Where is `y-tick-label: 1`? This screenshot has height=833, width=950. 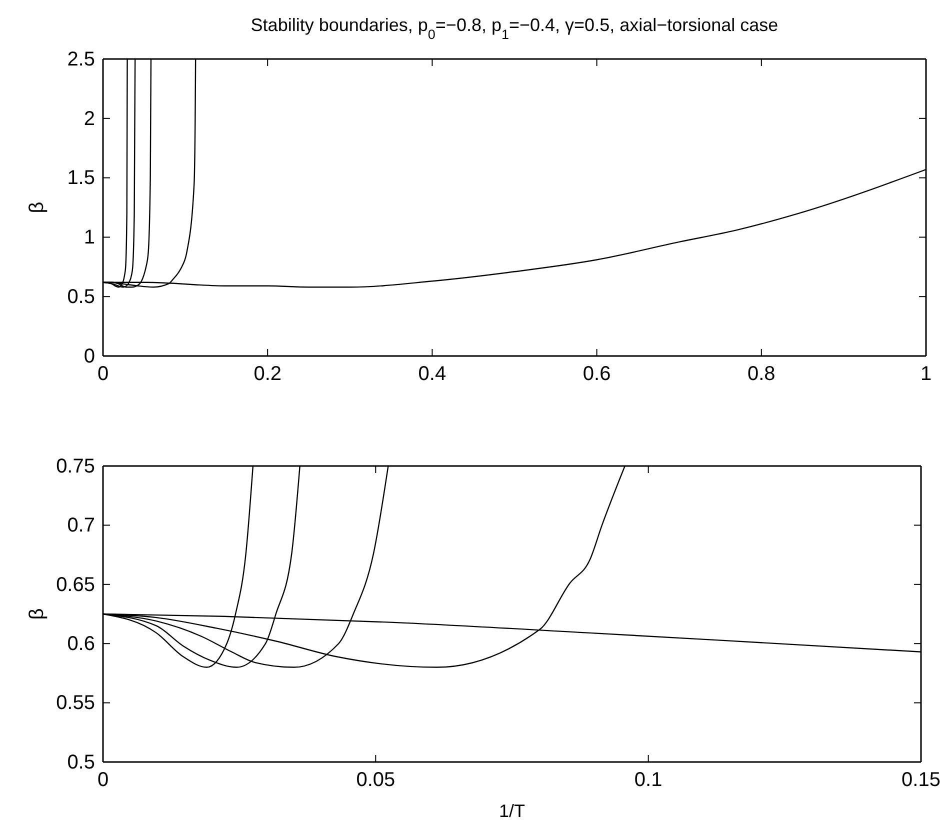
y-tick-label: 1 is located at coordinates (89, 237).